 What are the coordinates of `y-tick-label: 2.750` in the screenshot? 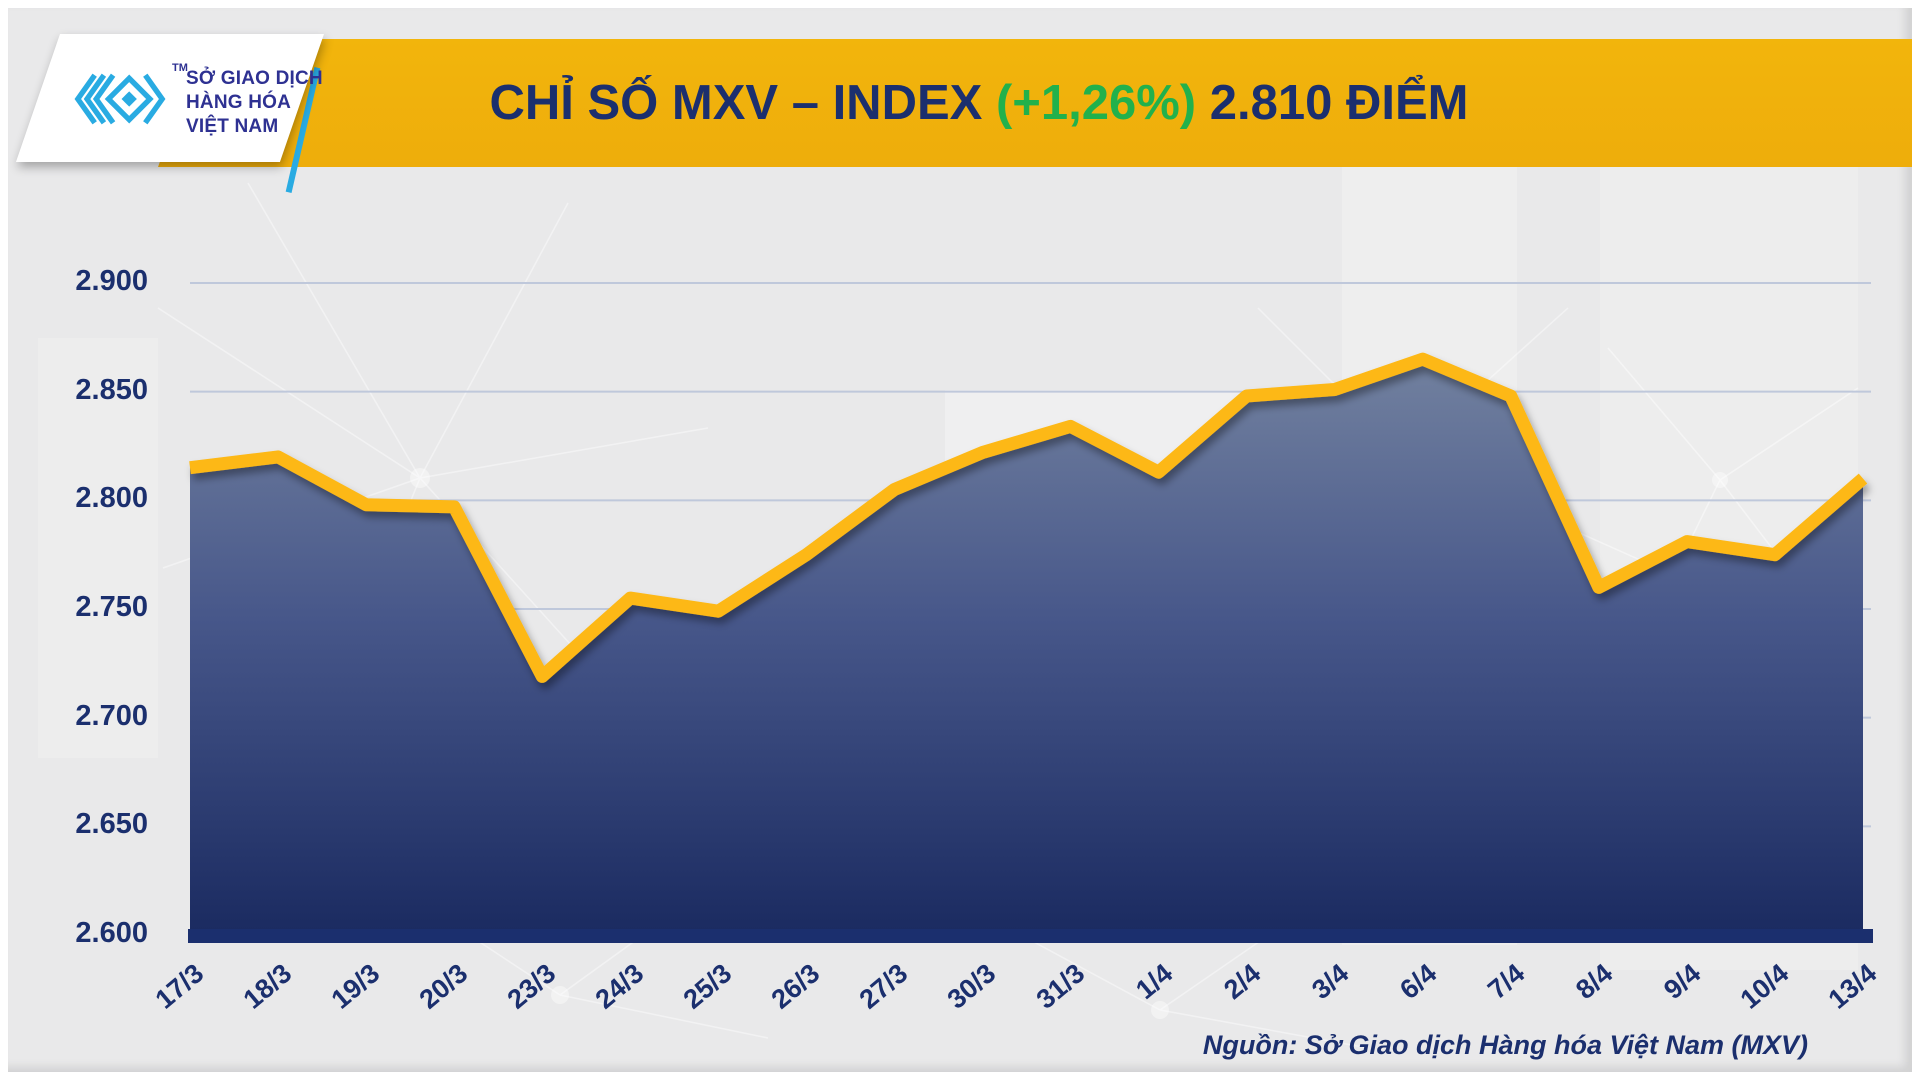 It's located at (111, 607).